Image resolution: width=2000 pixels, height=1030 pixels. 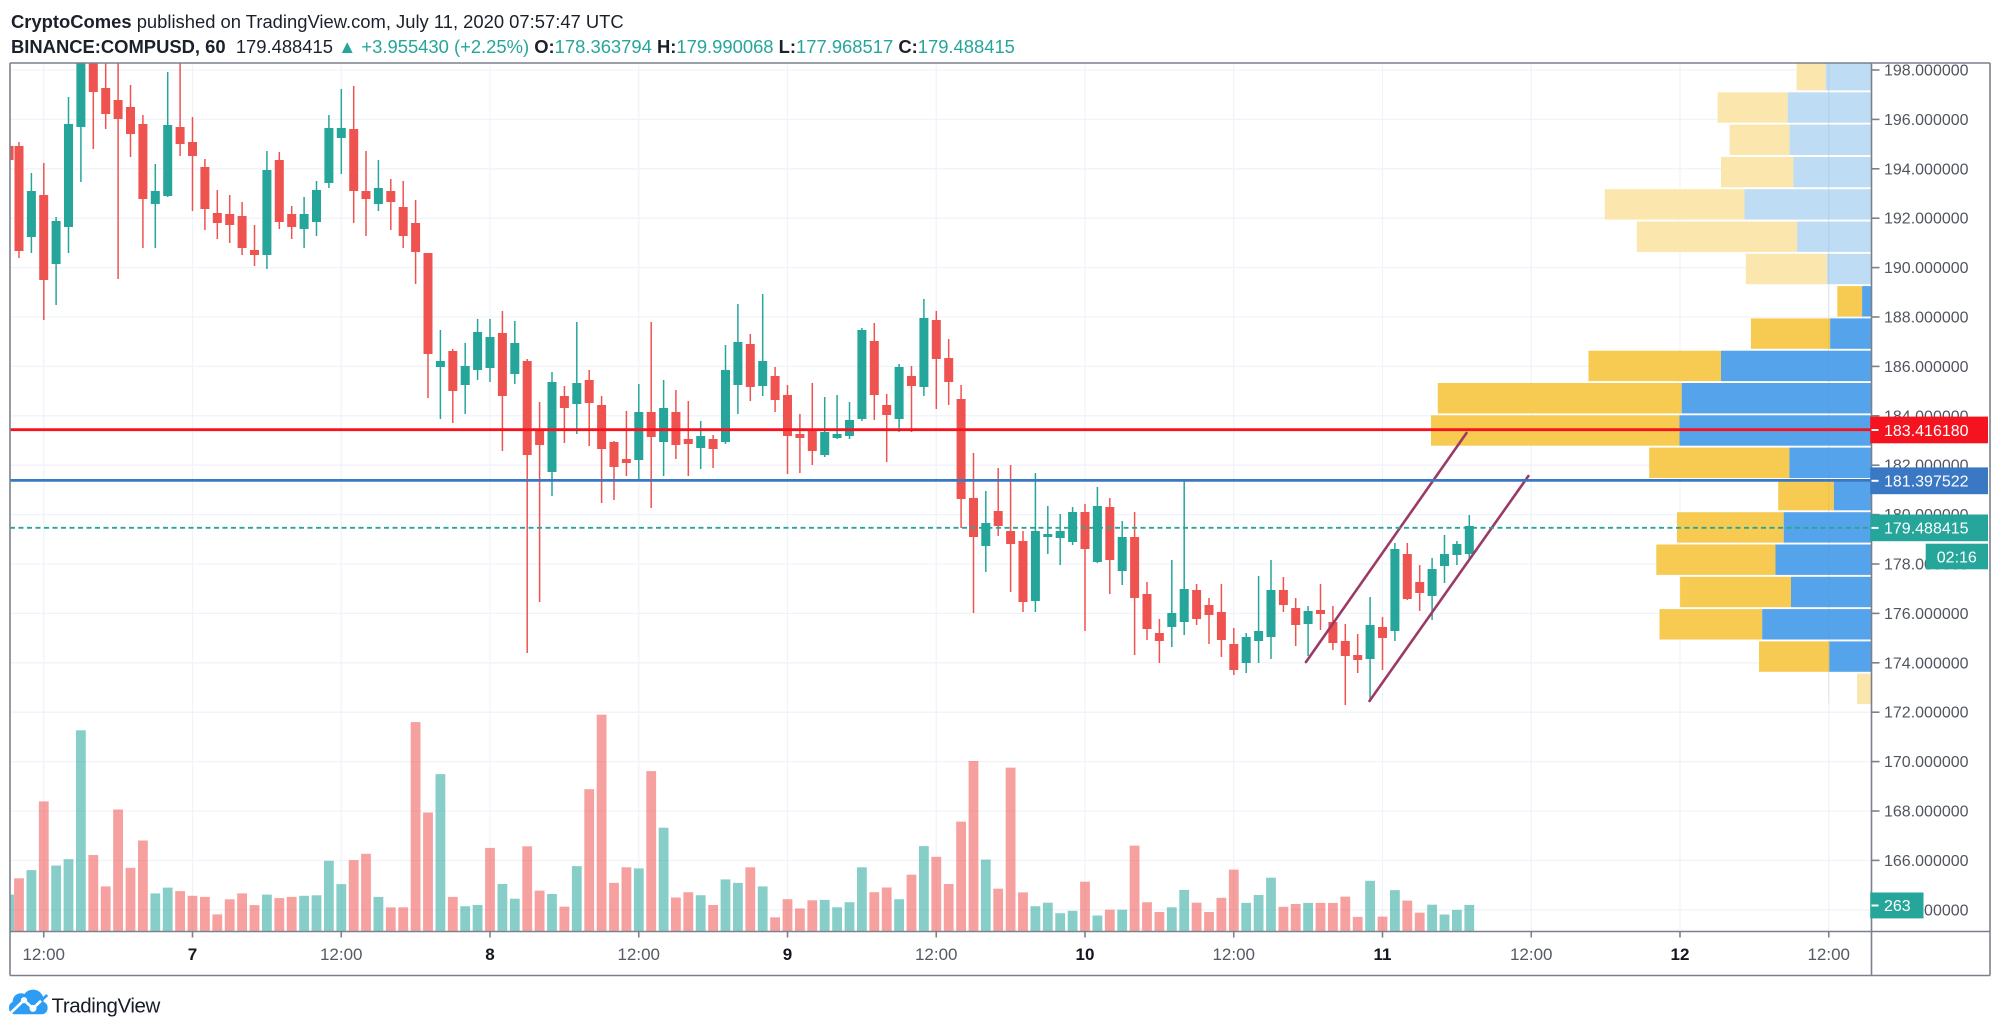 I want to click on svg-text: 176.000000, so click(x=1926, y=614).